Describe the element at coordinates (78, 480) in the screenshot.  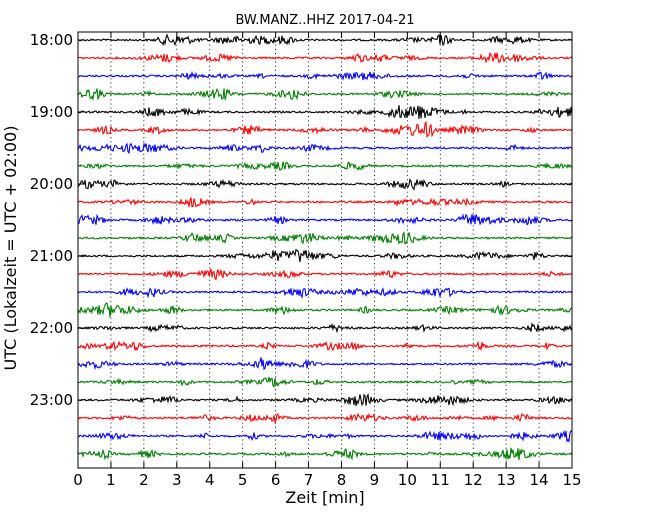
I see `x-tick-label: 0` at that location.